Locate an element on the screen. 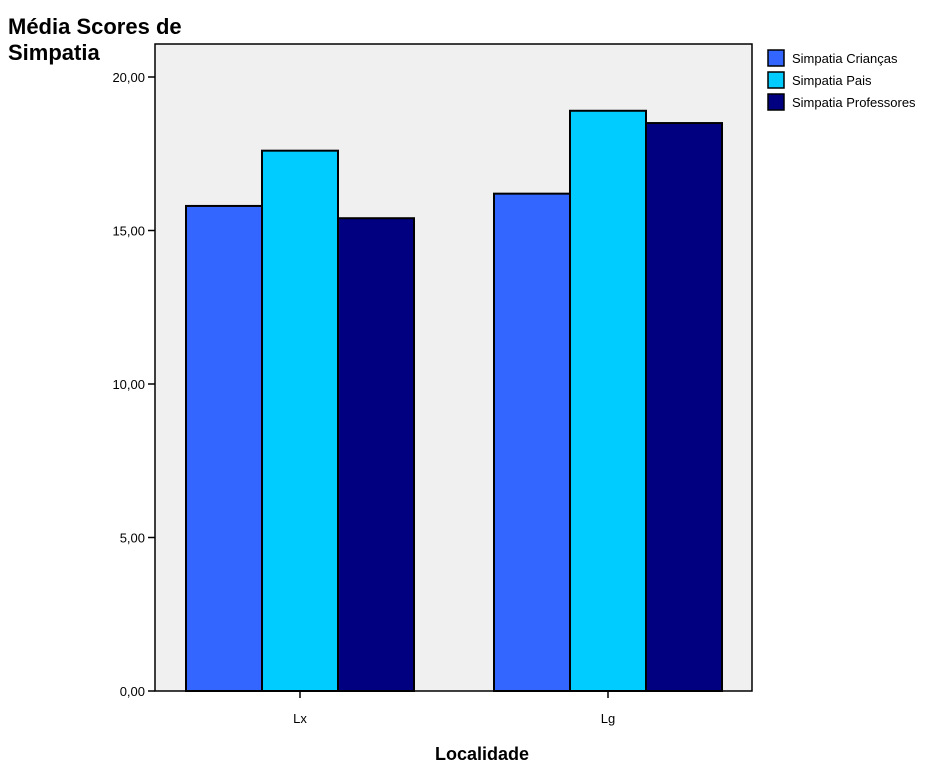 The width and height of the screenshot is (942, 763). legend-label: Simpatia Pais is located at coordinates (832, 80).